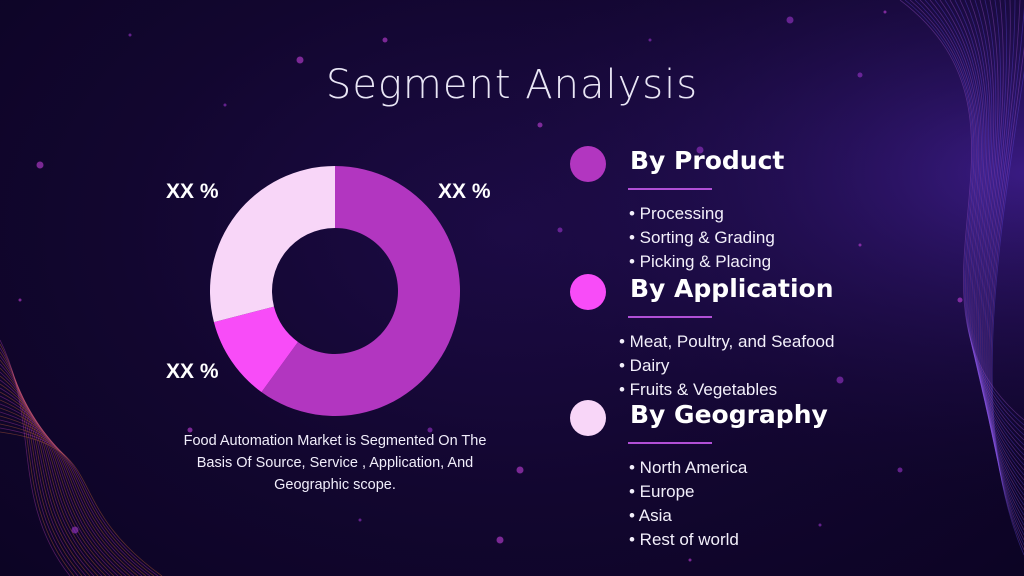 This screenshot has height=576, width=1024. I want to click on list-item: • Picking & Placing, so click(700, 261).